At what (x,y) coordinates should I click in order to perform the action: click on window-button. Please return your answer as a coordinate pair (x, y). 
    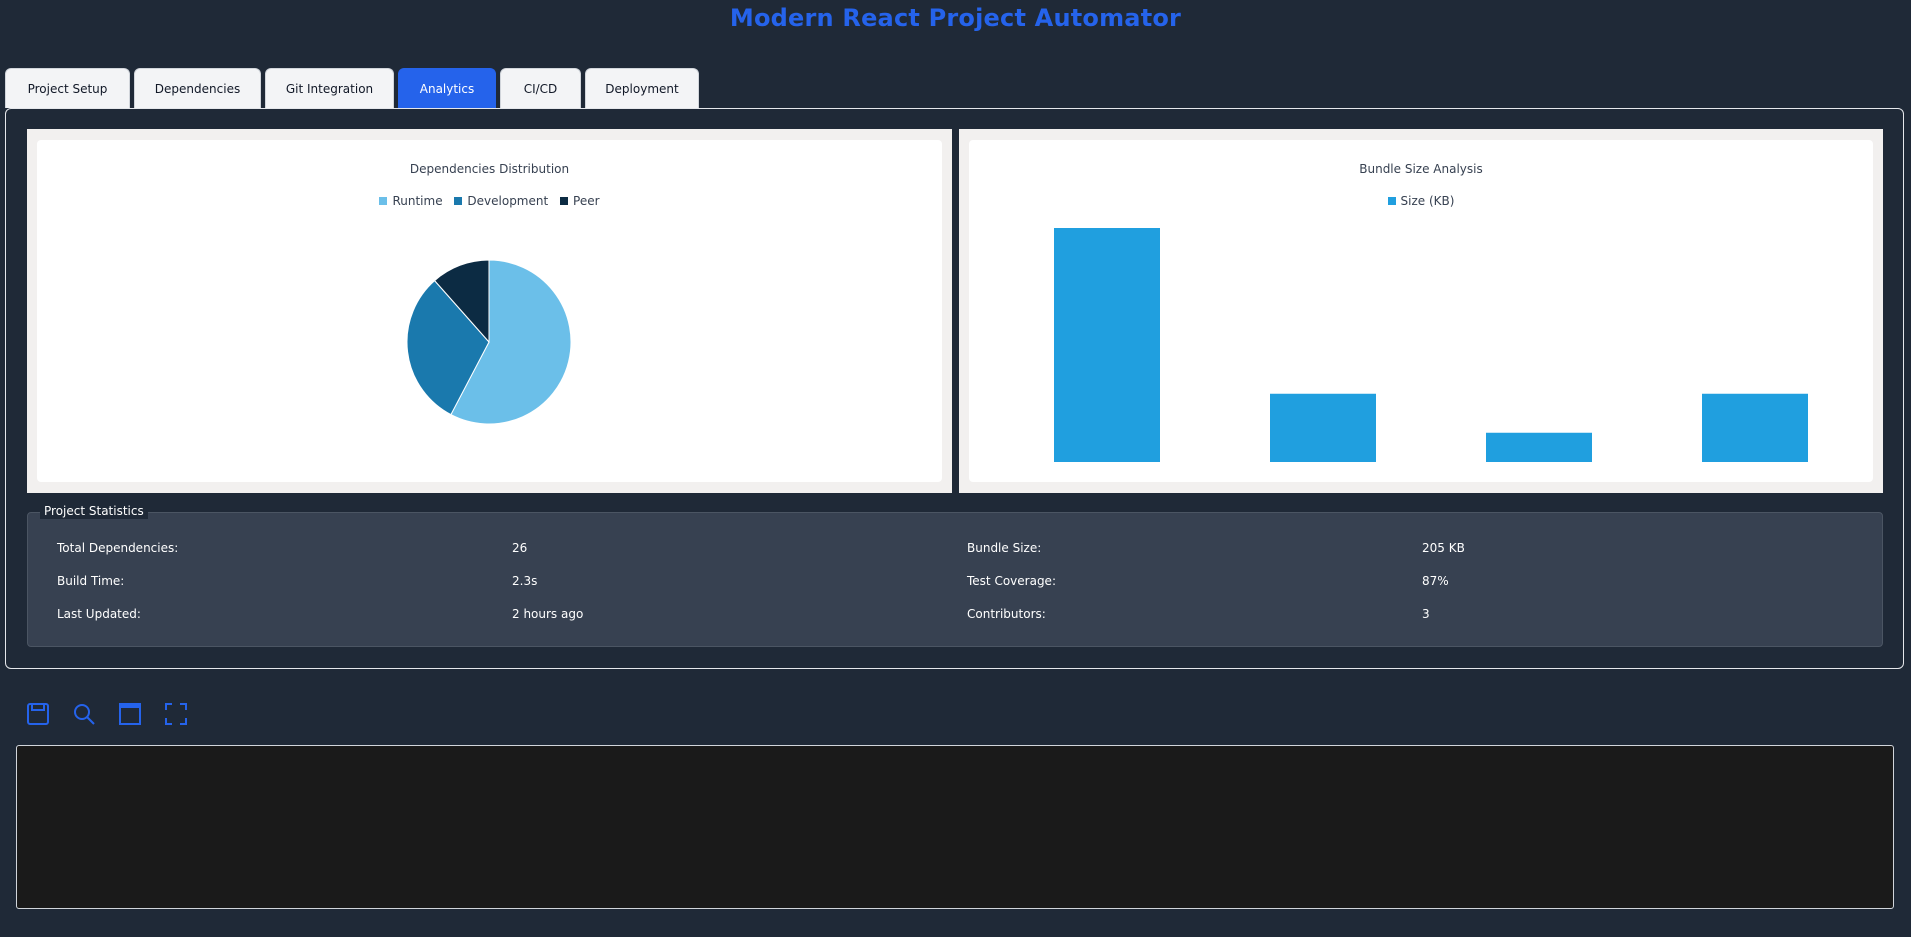
    Looking at the image, I should click on (130, 714).